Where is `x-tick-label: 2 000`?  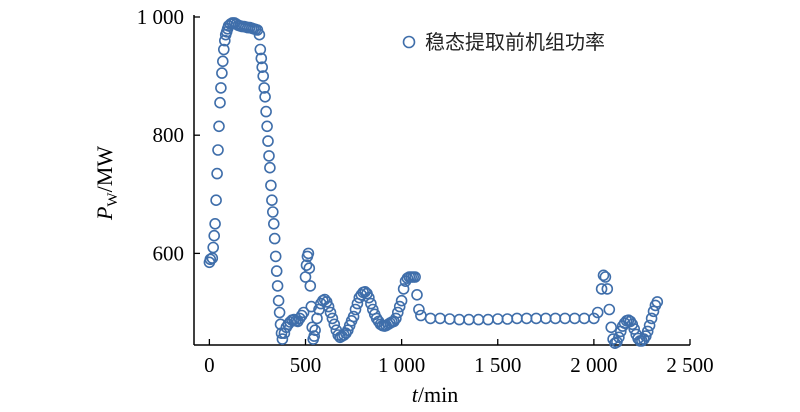 x-tick-label: 2 000 is located at coordinates (593, 365).